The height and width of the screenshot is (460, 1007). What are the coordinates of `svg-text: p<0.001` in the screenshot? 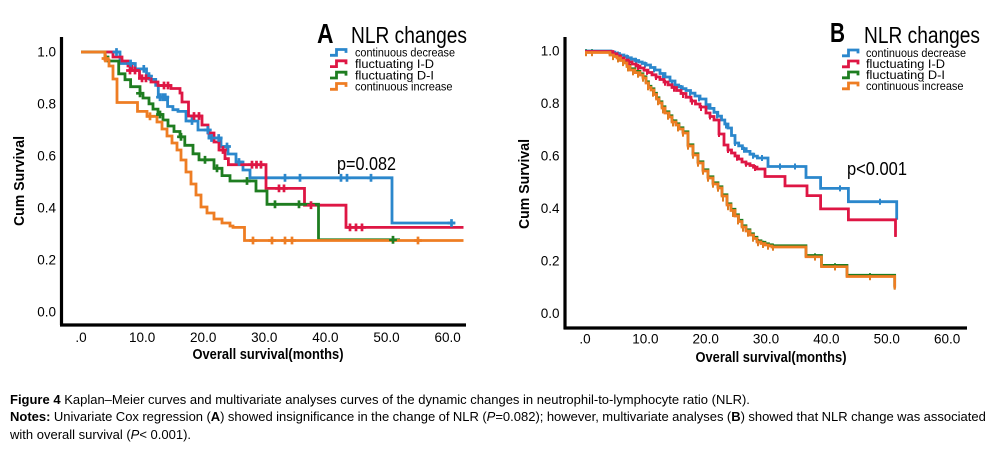 It's located at (877, 168).